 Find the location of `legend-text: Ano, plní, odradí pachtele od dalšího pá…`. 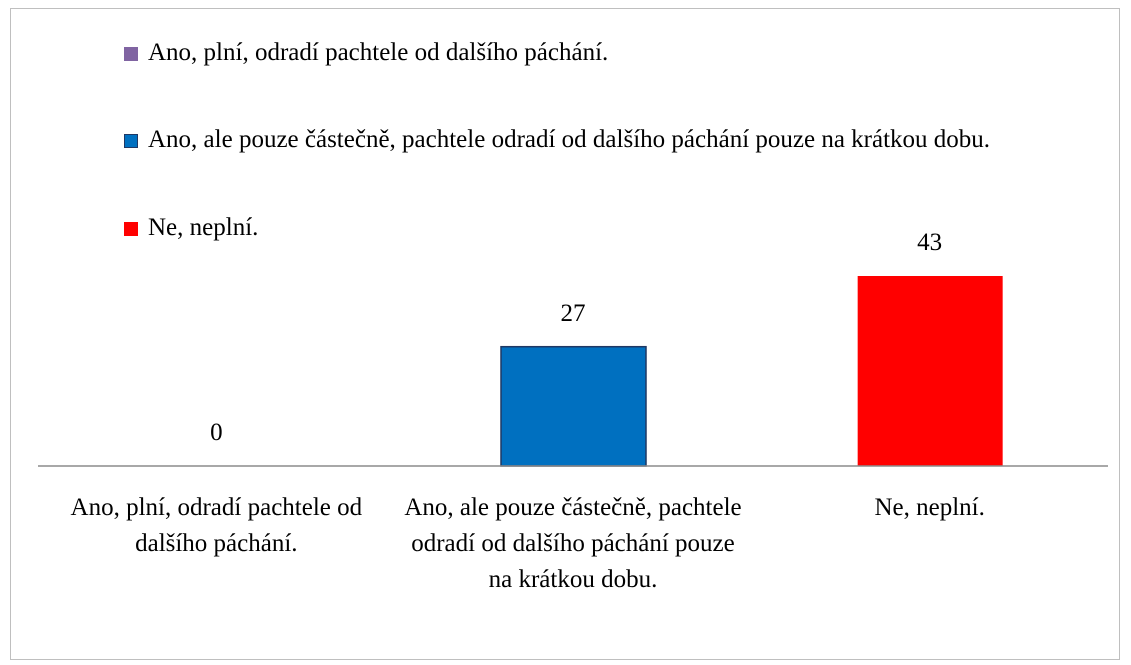

legend-text: Ano, plní, odradí pachtele od dalšího pá… is located at coordinates (378, 52).